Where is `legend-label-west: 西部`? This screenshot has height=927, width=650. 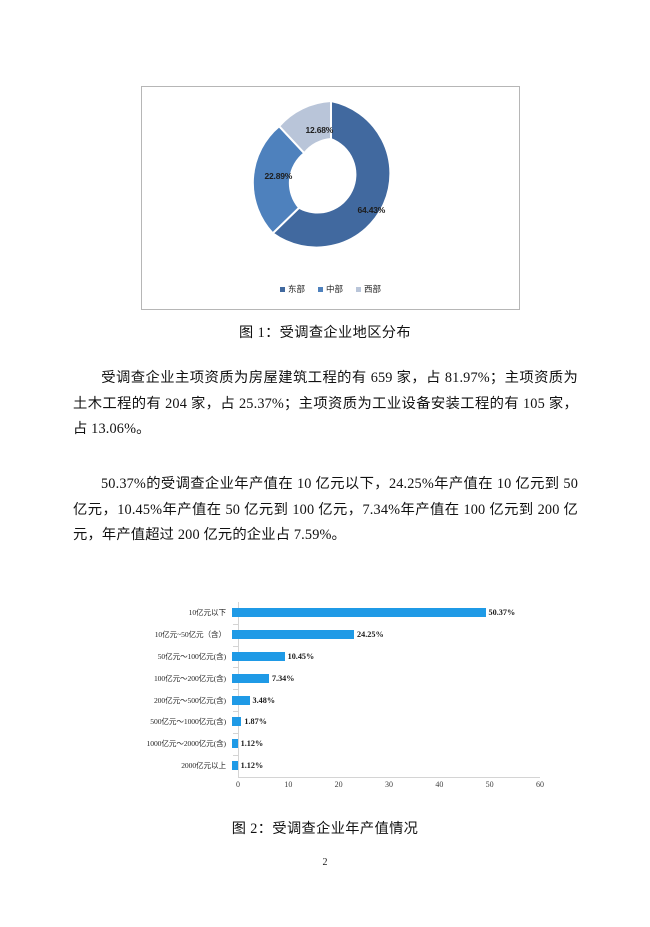 legend-label-west: 西部 is located at coordinates (373, 289).